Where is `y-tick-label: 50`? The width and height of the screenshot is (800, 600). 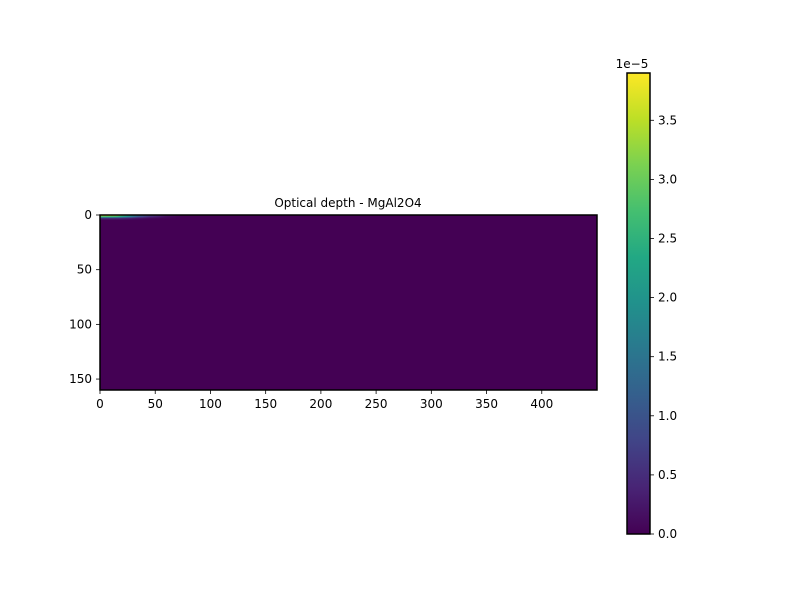 y-tick-label: 50 is located at coordinates (84, 270).